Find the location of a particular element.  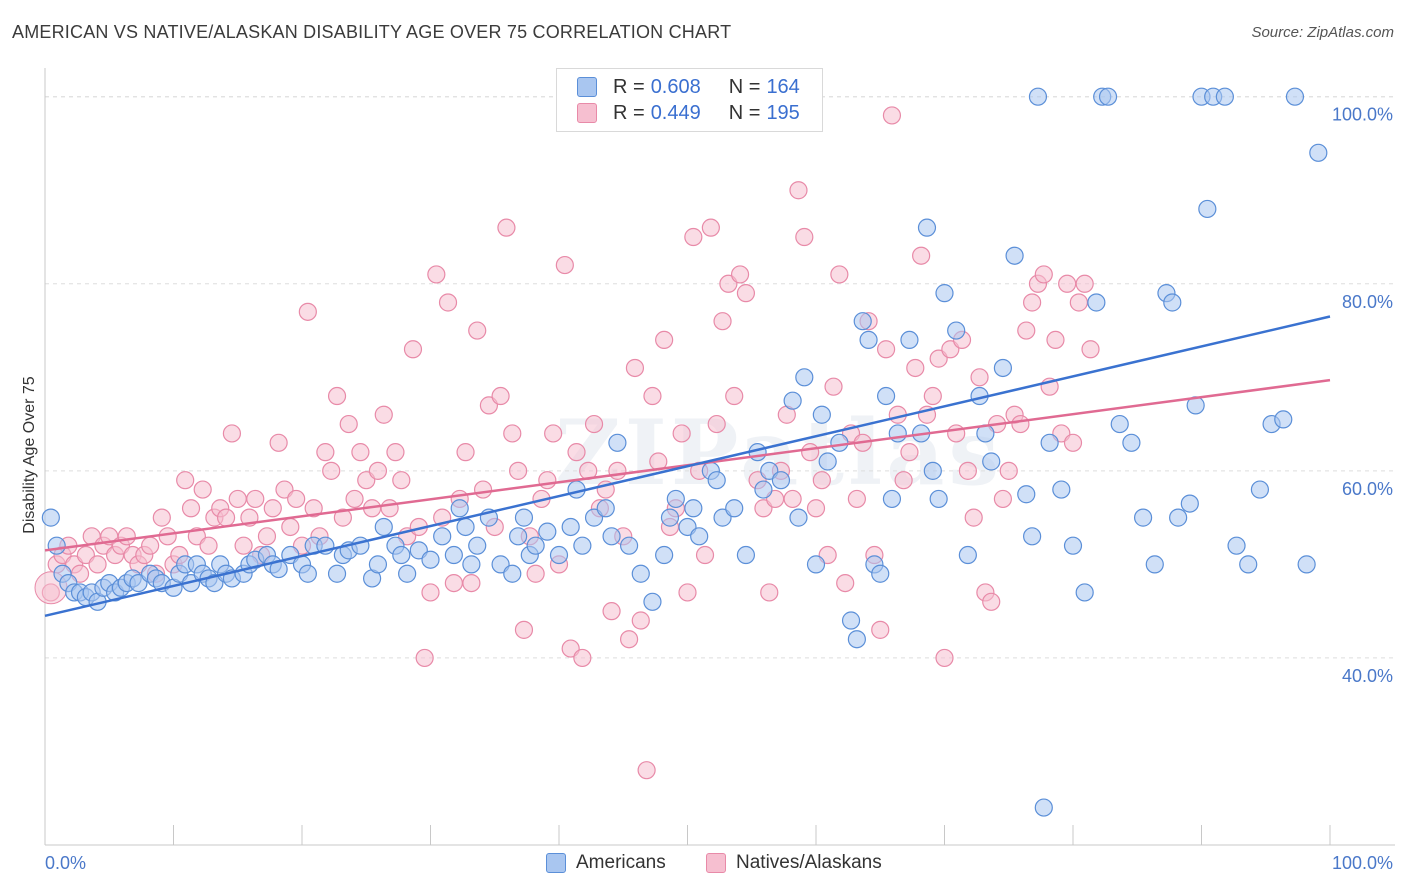

y-tick-label: 60.0% is located at coordinates (1367, 489).